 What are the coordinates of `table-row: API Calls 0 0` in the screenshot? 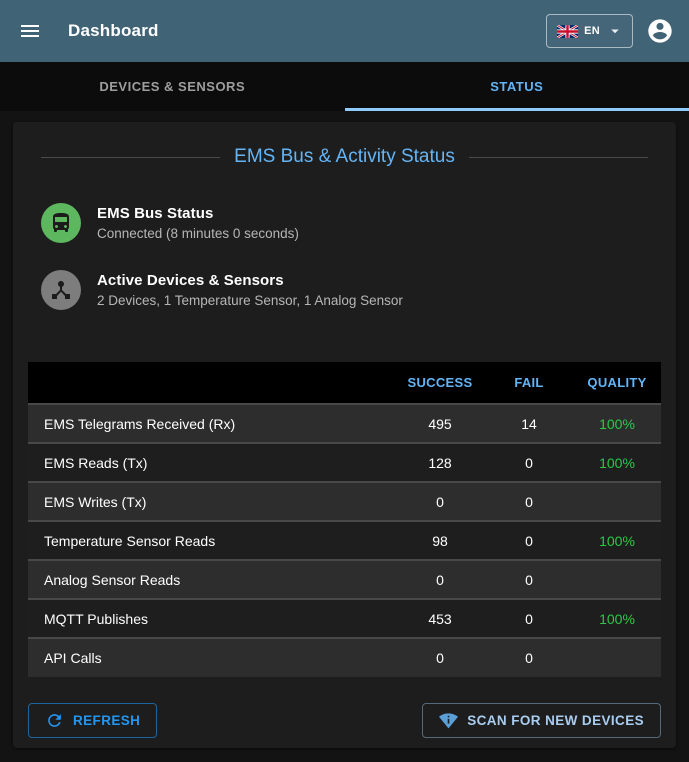 It's located at (344, 657).